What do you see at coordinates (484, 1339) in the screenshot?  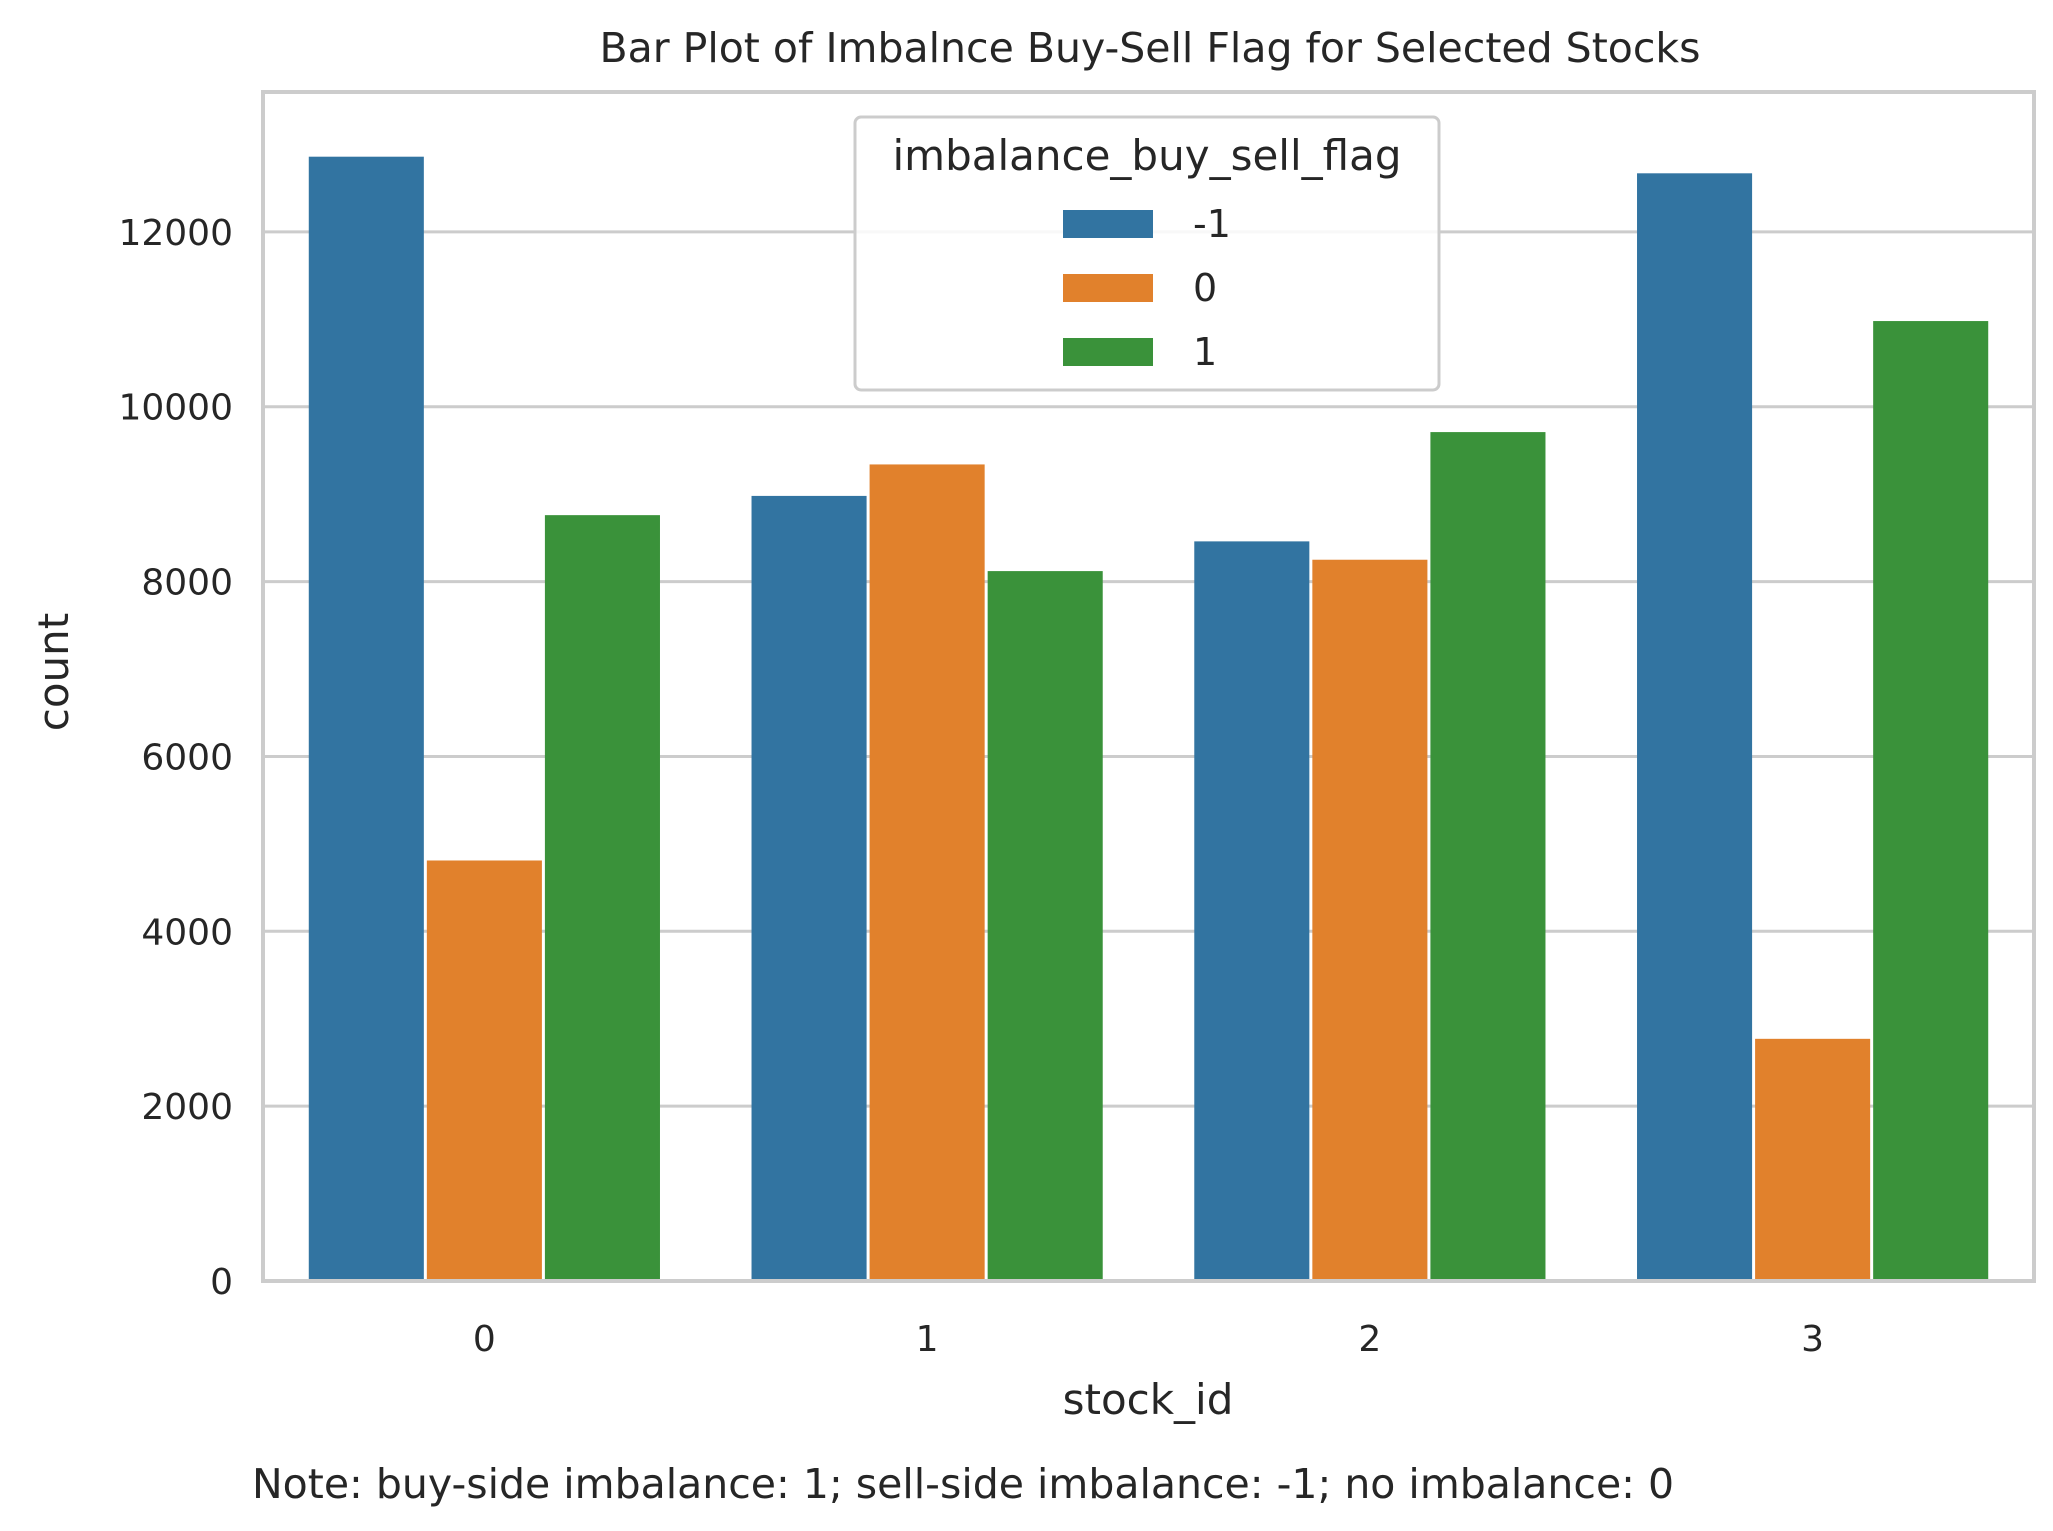 I see `x-tick-label: 0` at bounding box center [484, 1339].